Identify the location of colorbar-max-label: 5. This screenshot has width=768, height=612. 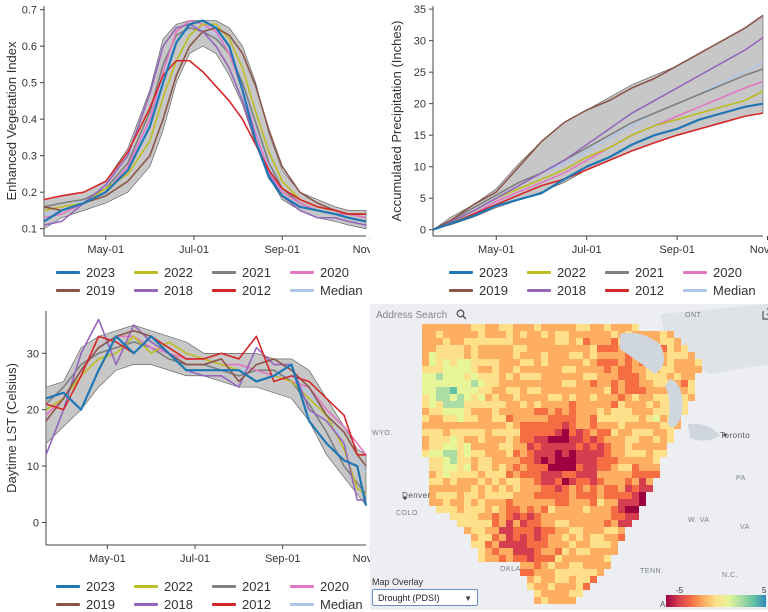
(764, 590).